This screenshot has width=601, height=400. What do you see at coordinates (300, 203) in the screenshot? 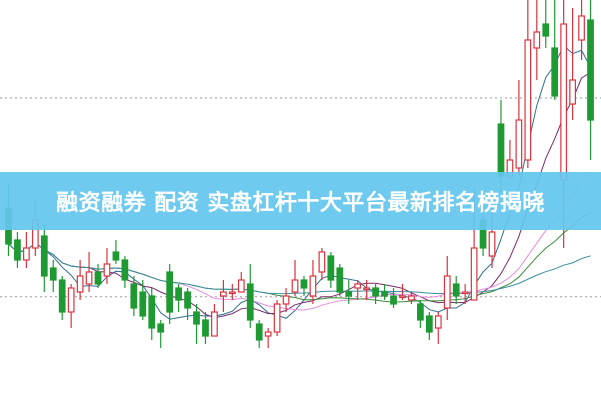
I see `headline-text: 融资融券 配资 实盘杠杆十大平台最新排名榜揭晓` at bounding box center [300, 203].